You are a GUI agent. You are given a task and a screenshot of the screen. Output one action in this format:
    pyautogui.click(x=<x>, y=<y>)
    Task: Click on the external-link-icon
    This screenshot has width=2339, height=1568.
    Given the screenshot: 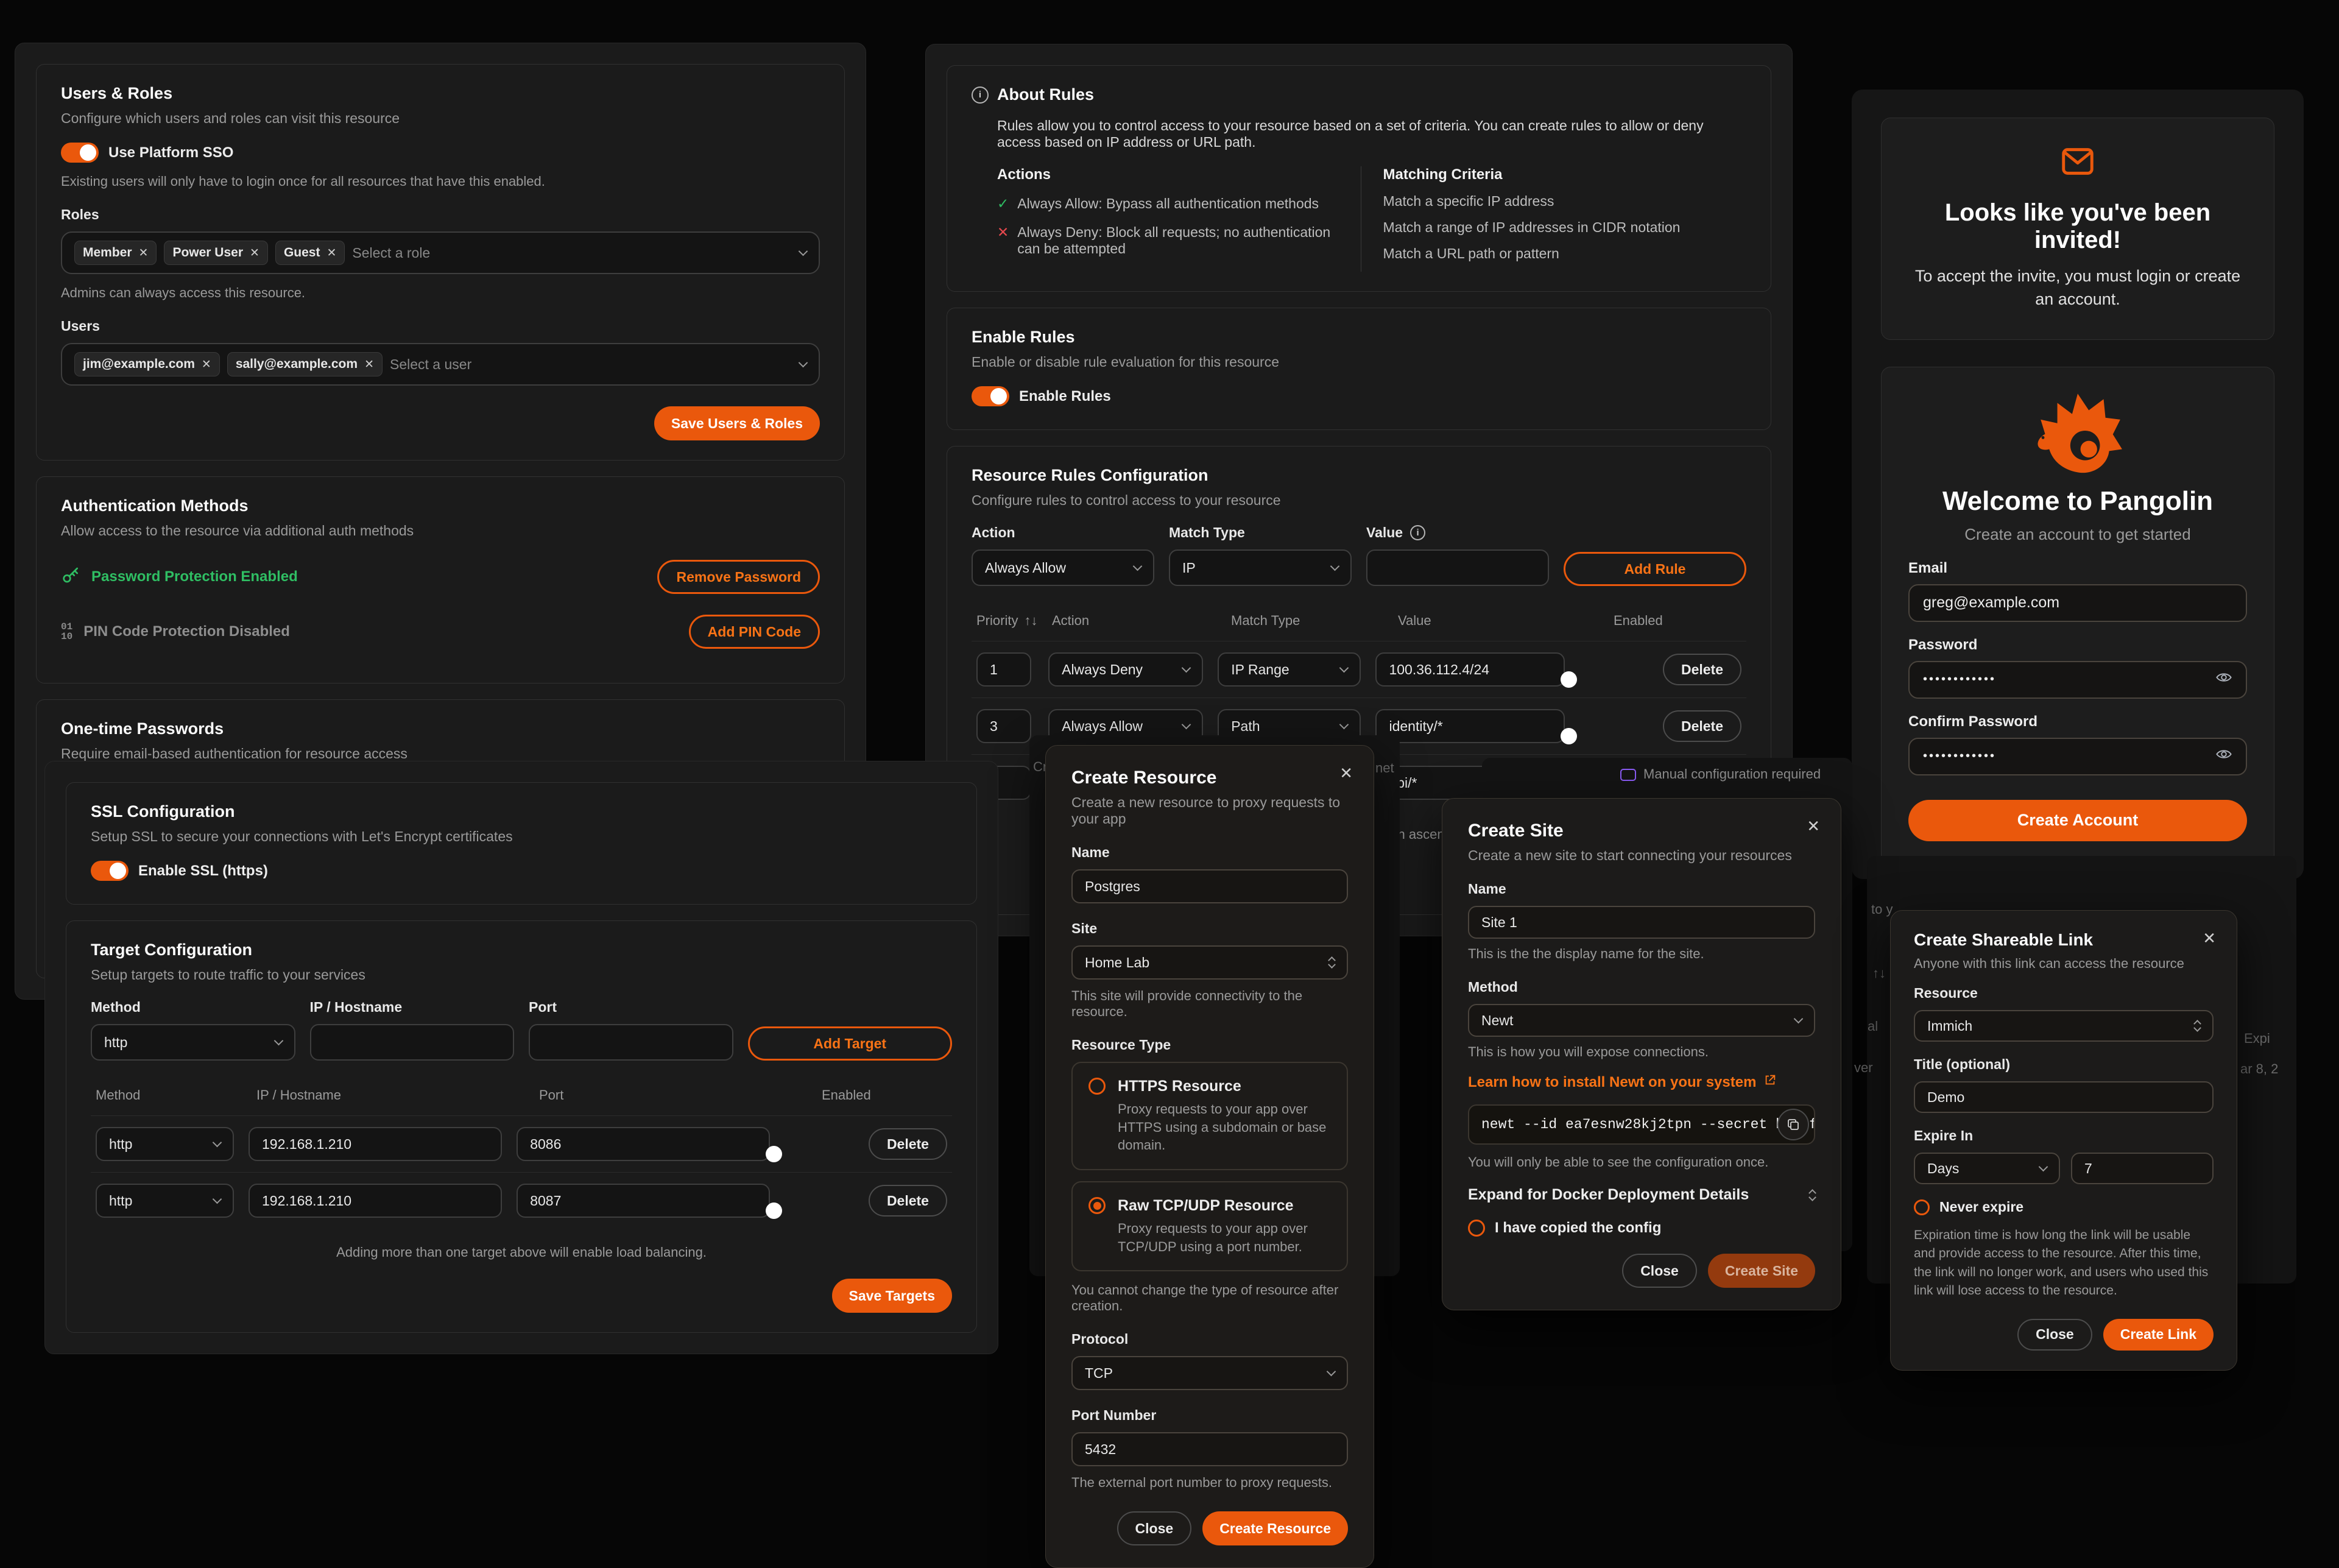 What is the action you would take?
    pyautogui.click(x=1770, y=1082)
    